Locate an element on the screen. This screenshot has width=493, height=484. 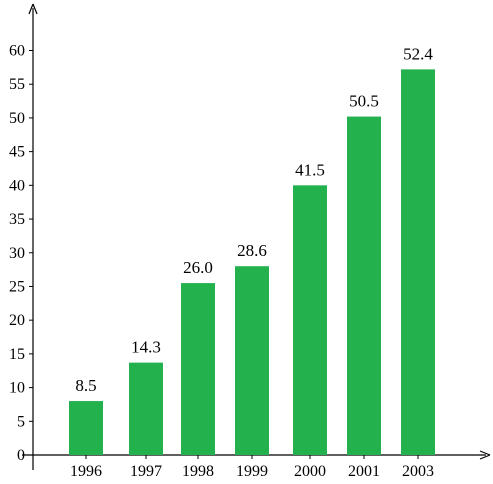
y-tick-label: 25 is located at coordinates (17, 286).